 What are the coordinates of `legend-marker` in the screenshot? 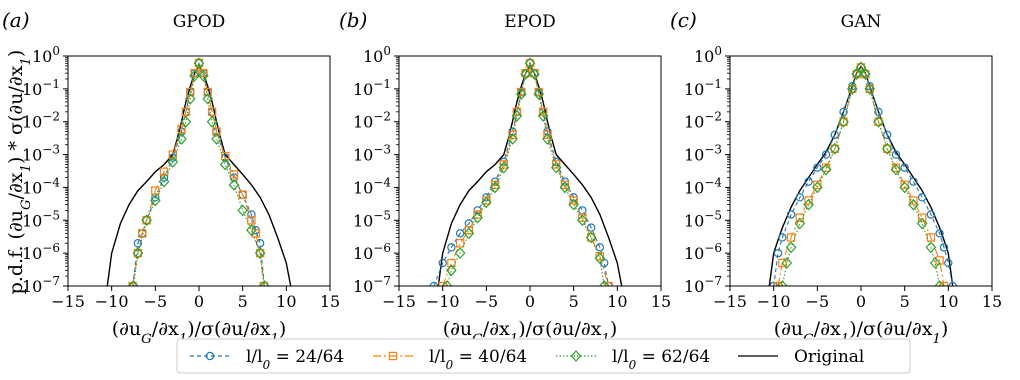 It's located at (576, 356).